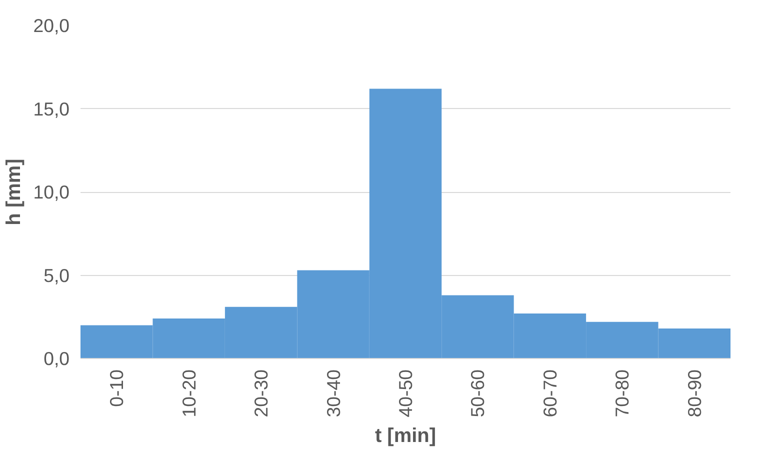  Describe the element at coordinates (405, 436) in the screenshot. I see `x-axis-title: t [min]` at that location.